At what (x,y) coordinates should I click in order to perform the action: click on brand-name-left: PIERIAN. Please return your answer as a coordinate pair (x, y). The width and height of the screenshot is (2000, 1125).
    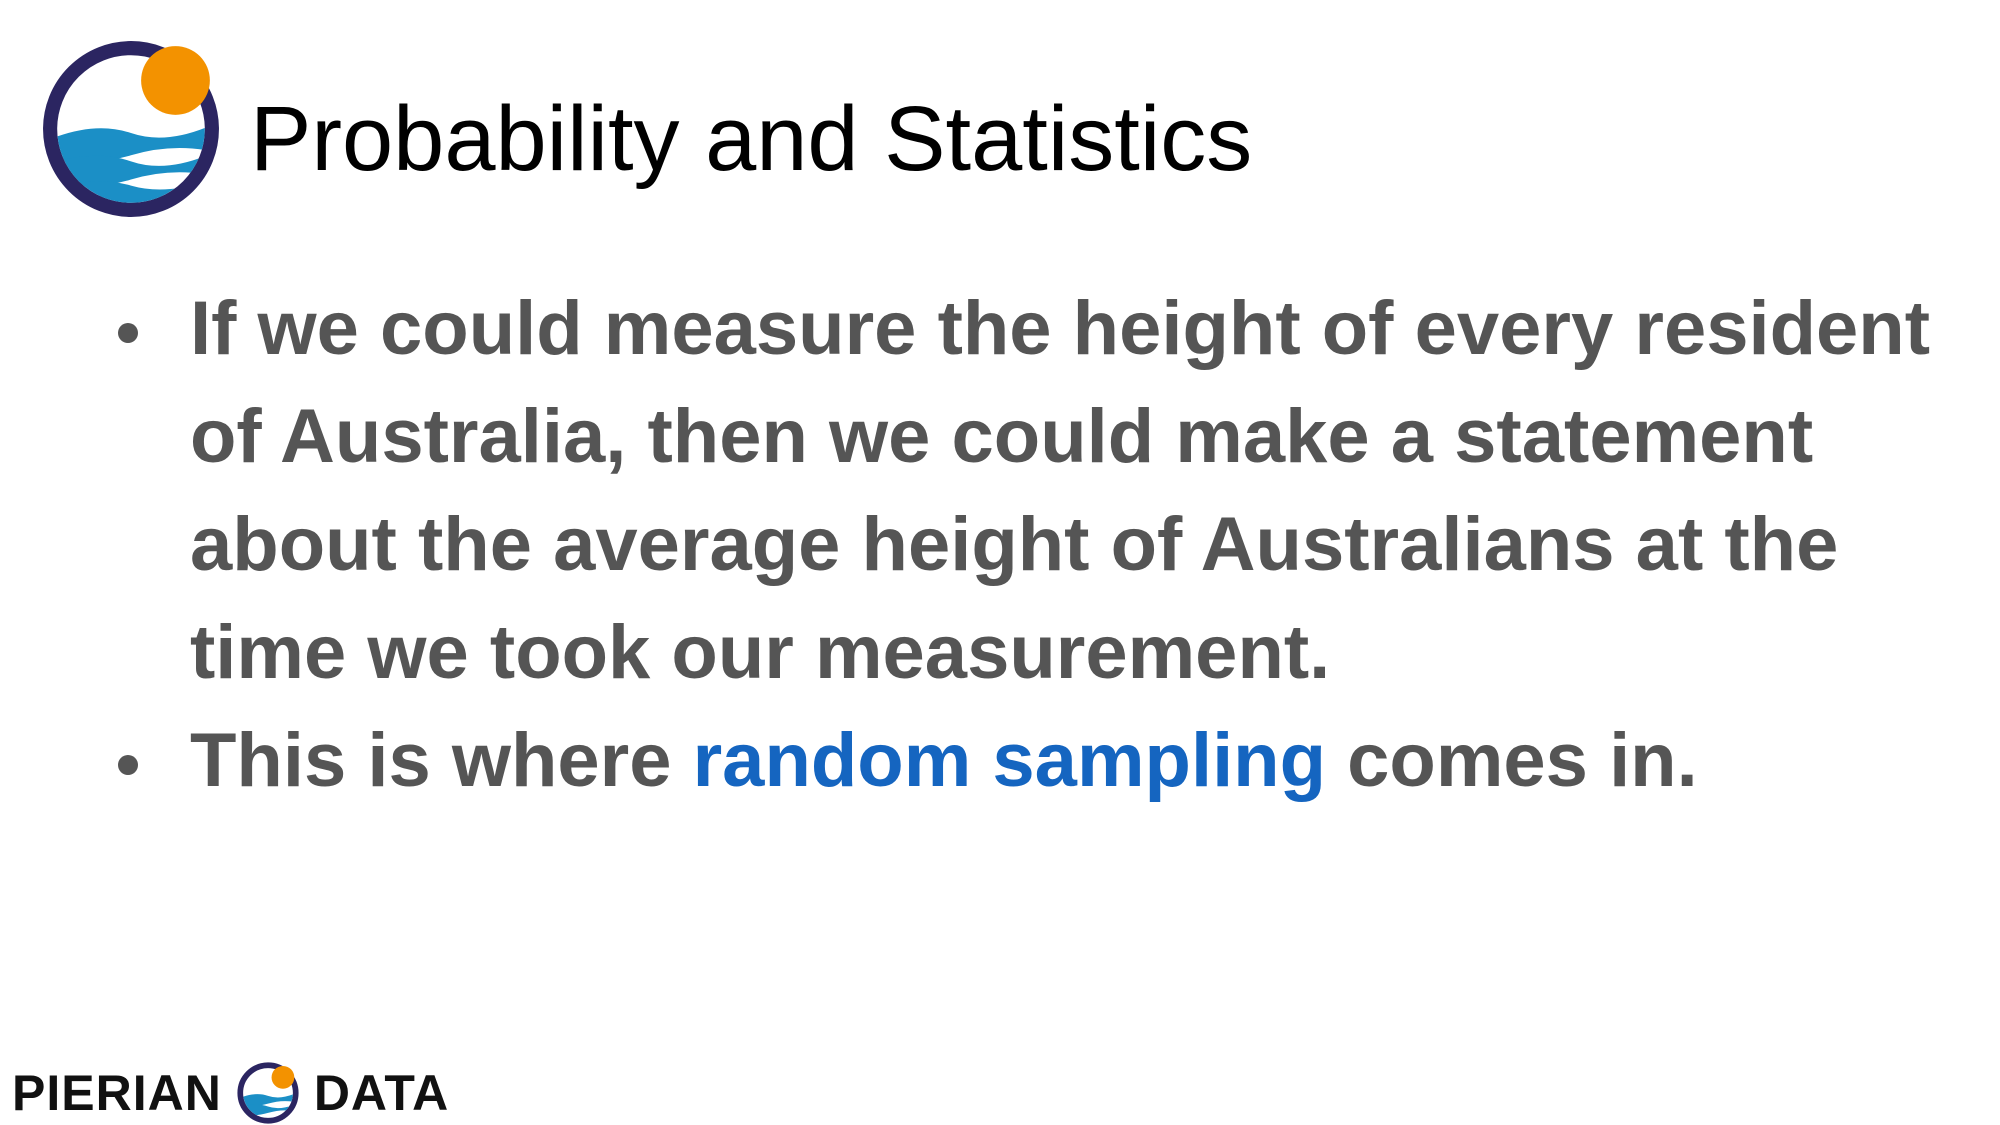
    Looking at the image, I should click on (117, 1093).